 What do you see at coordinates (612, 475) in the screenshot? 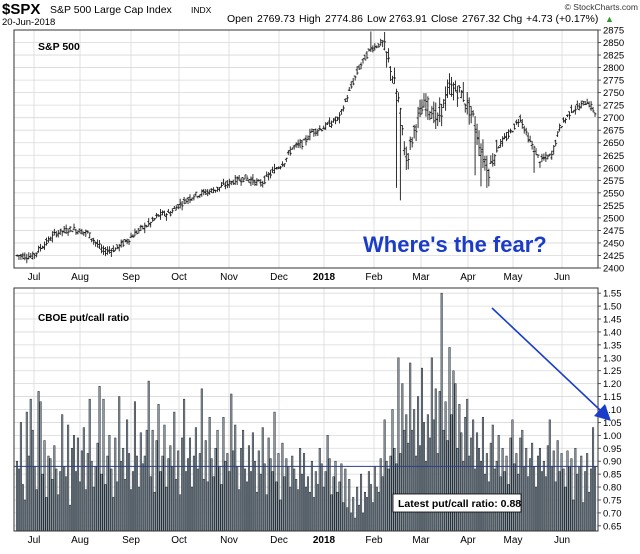
I see `putcall-tick-label: 0.85` at bounding box center [612, 475].